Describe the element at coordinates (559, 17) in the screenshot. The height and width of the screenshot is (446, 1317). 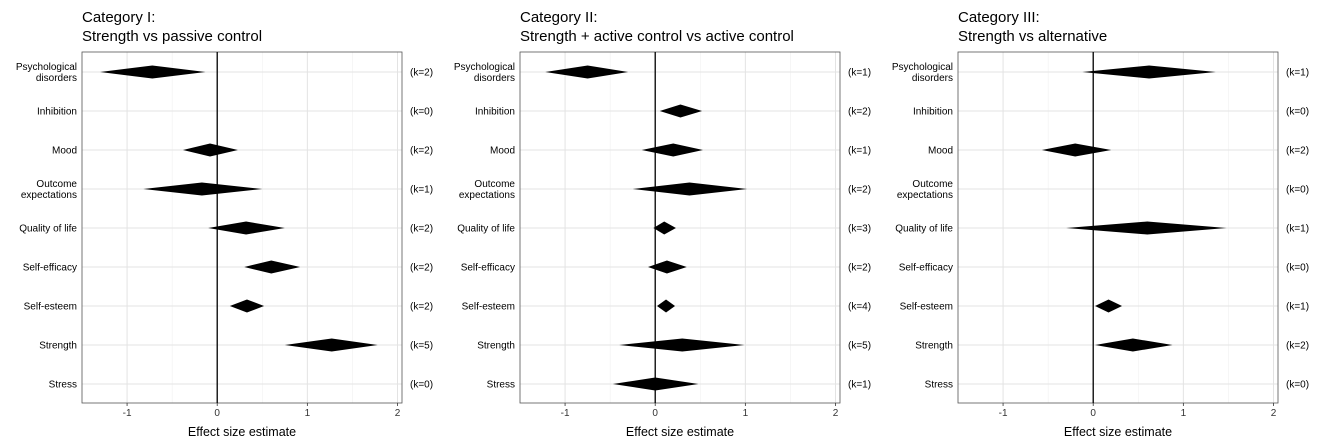
I see `panel-title: Category II:` at that location.